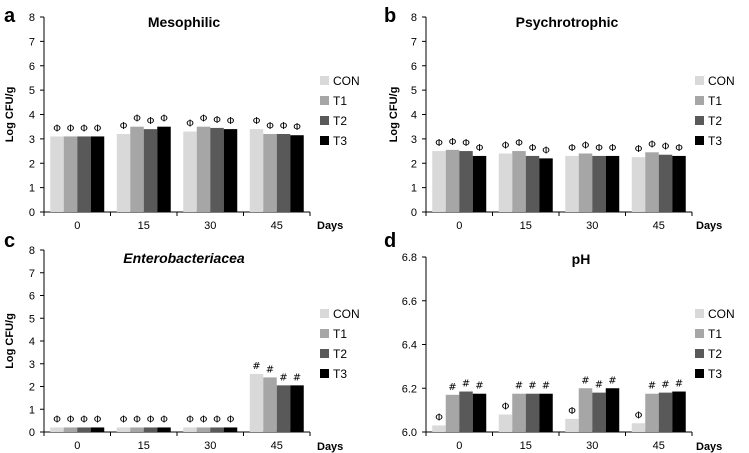  I want to click on chart-title: pH, so click(581, 259).